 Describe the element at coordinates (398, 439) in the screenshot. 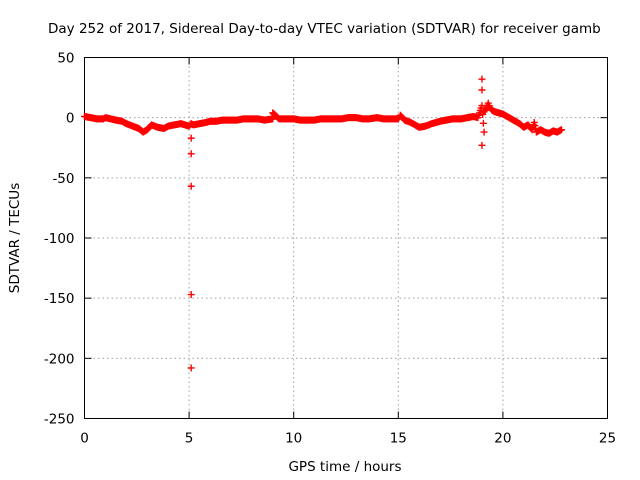

I see `x-tick-label: 15` at that location.